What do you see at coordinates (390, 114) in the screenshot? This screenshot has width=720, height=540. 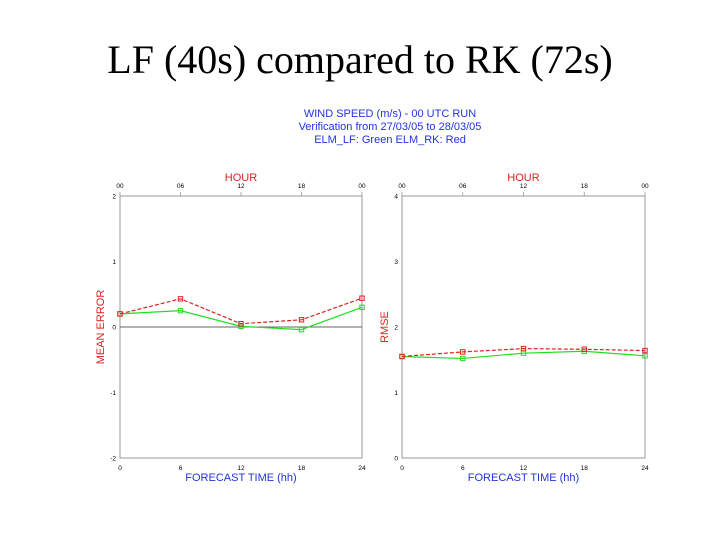 I see `chart-header-line1: WIND SPEED (m/s) - 00 UTC RUN` at bounding box center [390, 114].